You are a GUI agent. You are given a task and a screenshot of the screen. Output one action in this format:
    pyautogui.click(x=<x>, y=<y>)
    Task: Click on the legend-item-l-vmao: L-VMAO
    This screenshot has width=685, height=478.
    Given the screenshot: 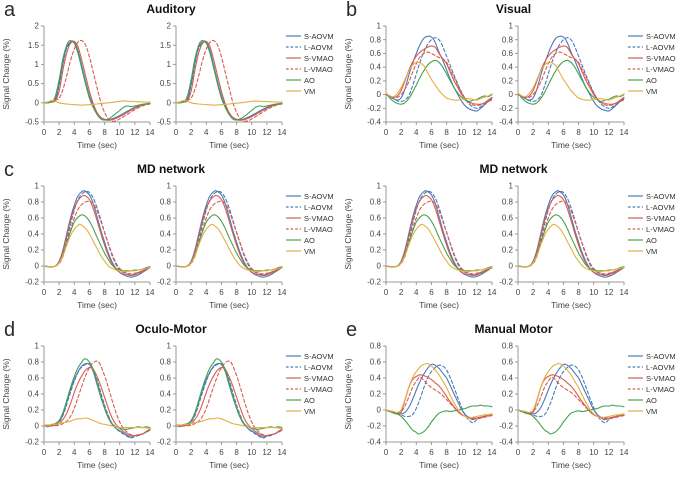 What is the action you would take?
    pyautogui.click(x=656, y=69)
    